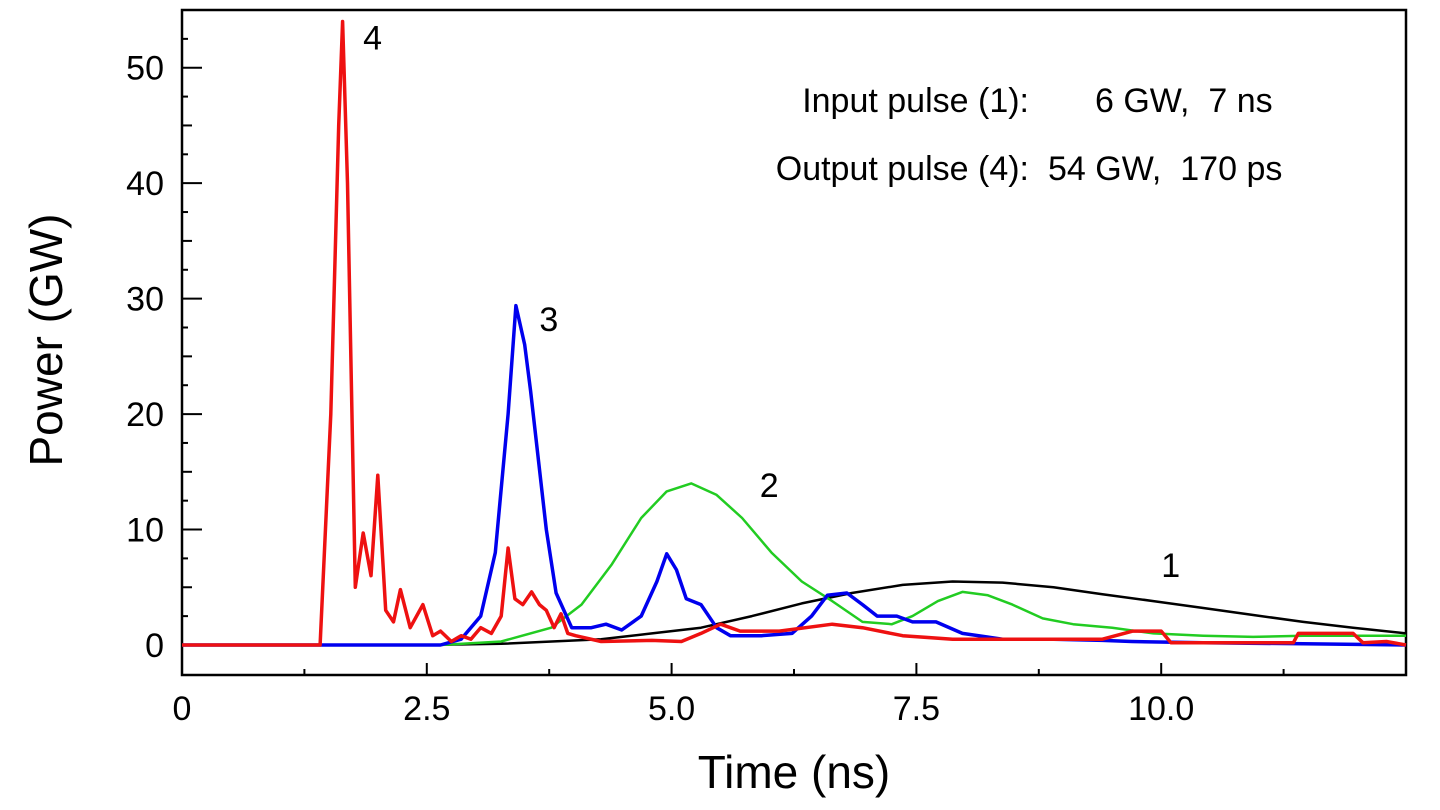  Describe the element at coordinates (794, 772) in the screenshot. I see `x-axis-title: Time (ns)` at that location.